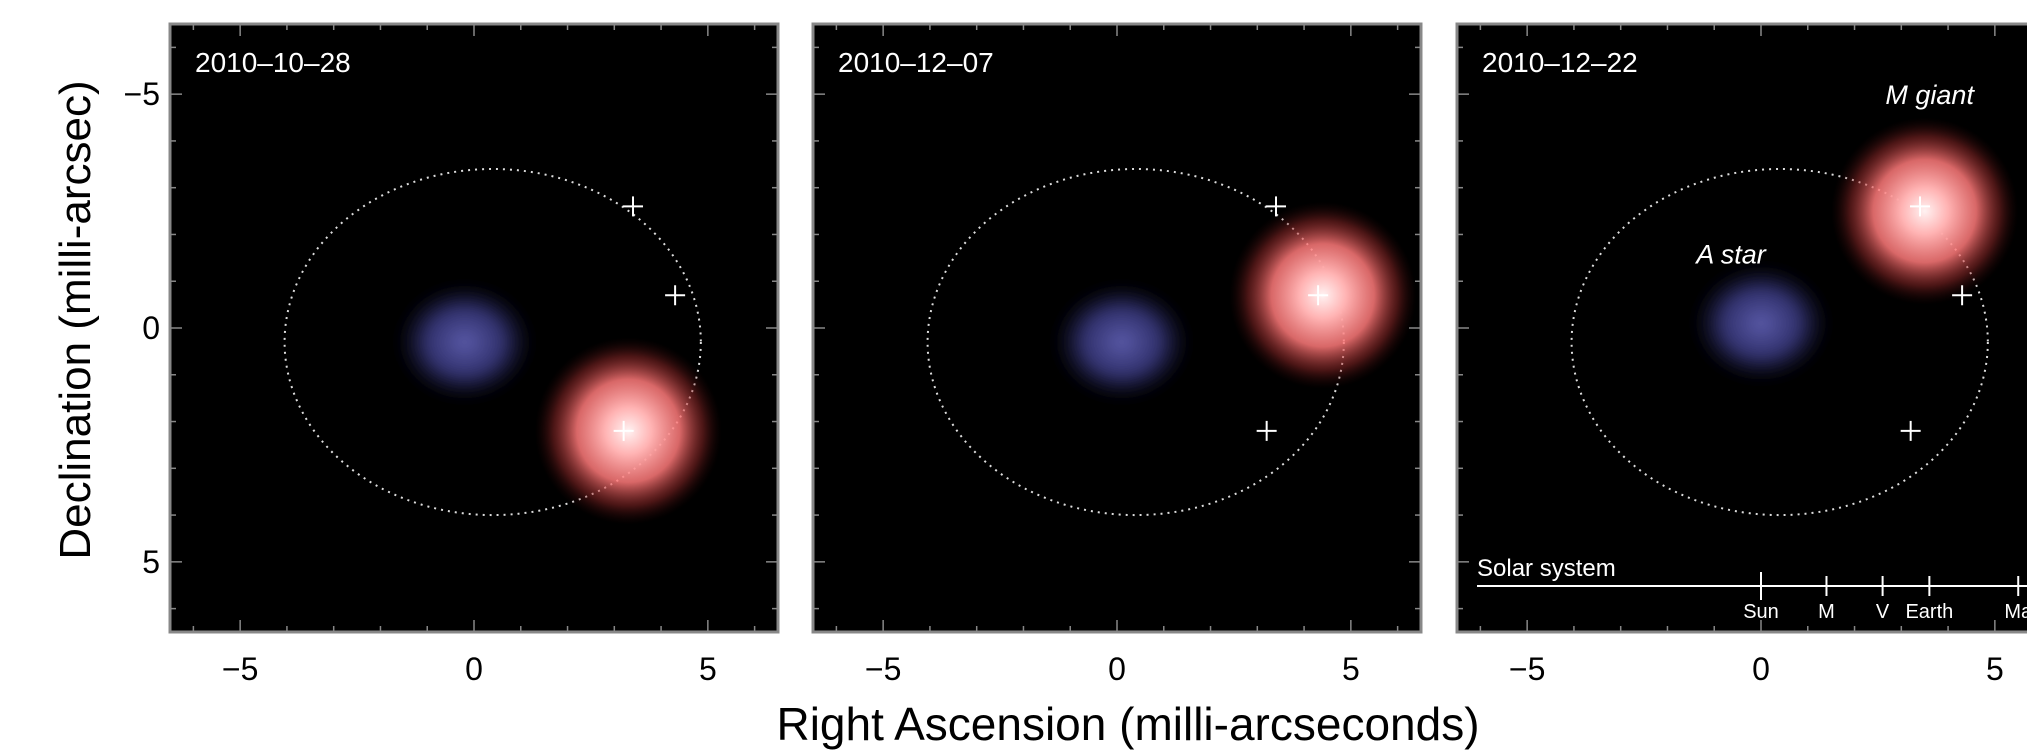 This screenshot has width=2027, height=754. I want to click on panel-date-label: 2010–10–28, so click(273, 62).